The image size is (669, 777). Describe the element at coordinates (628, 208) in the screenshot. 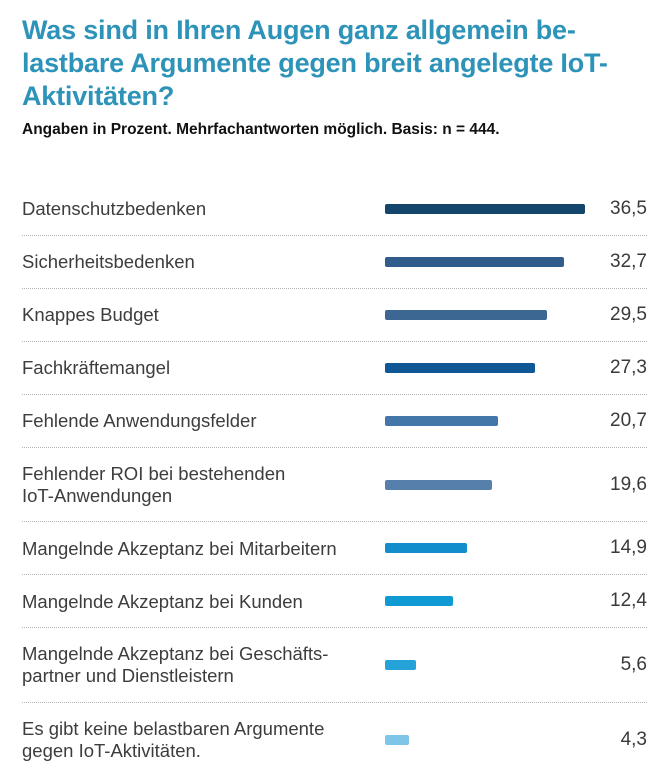

I see `value-label: 36,5` at that location.